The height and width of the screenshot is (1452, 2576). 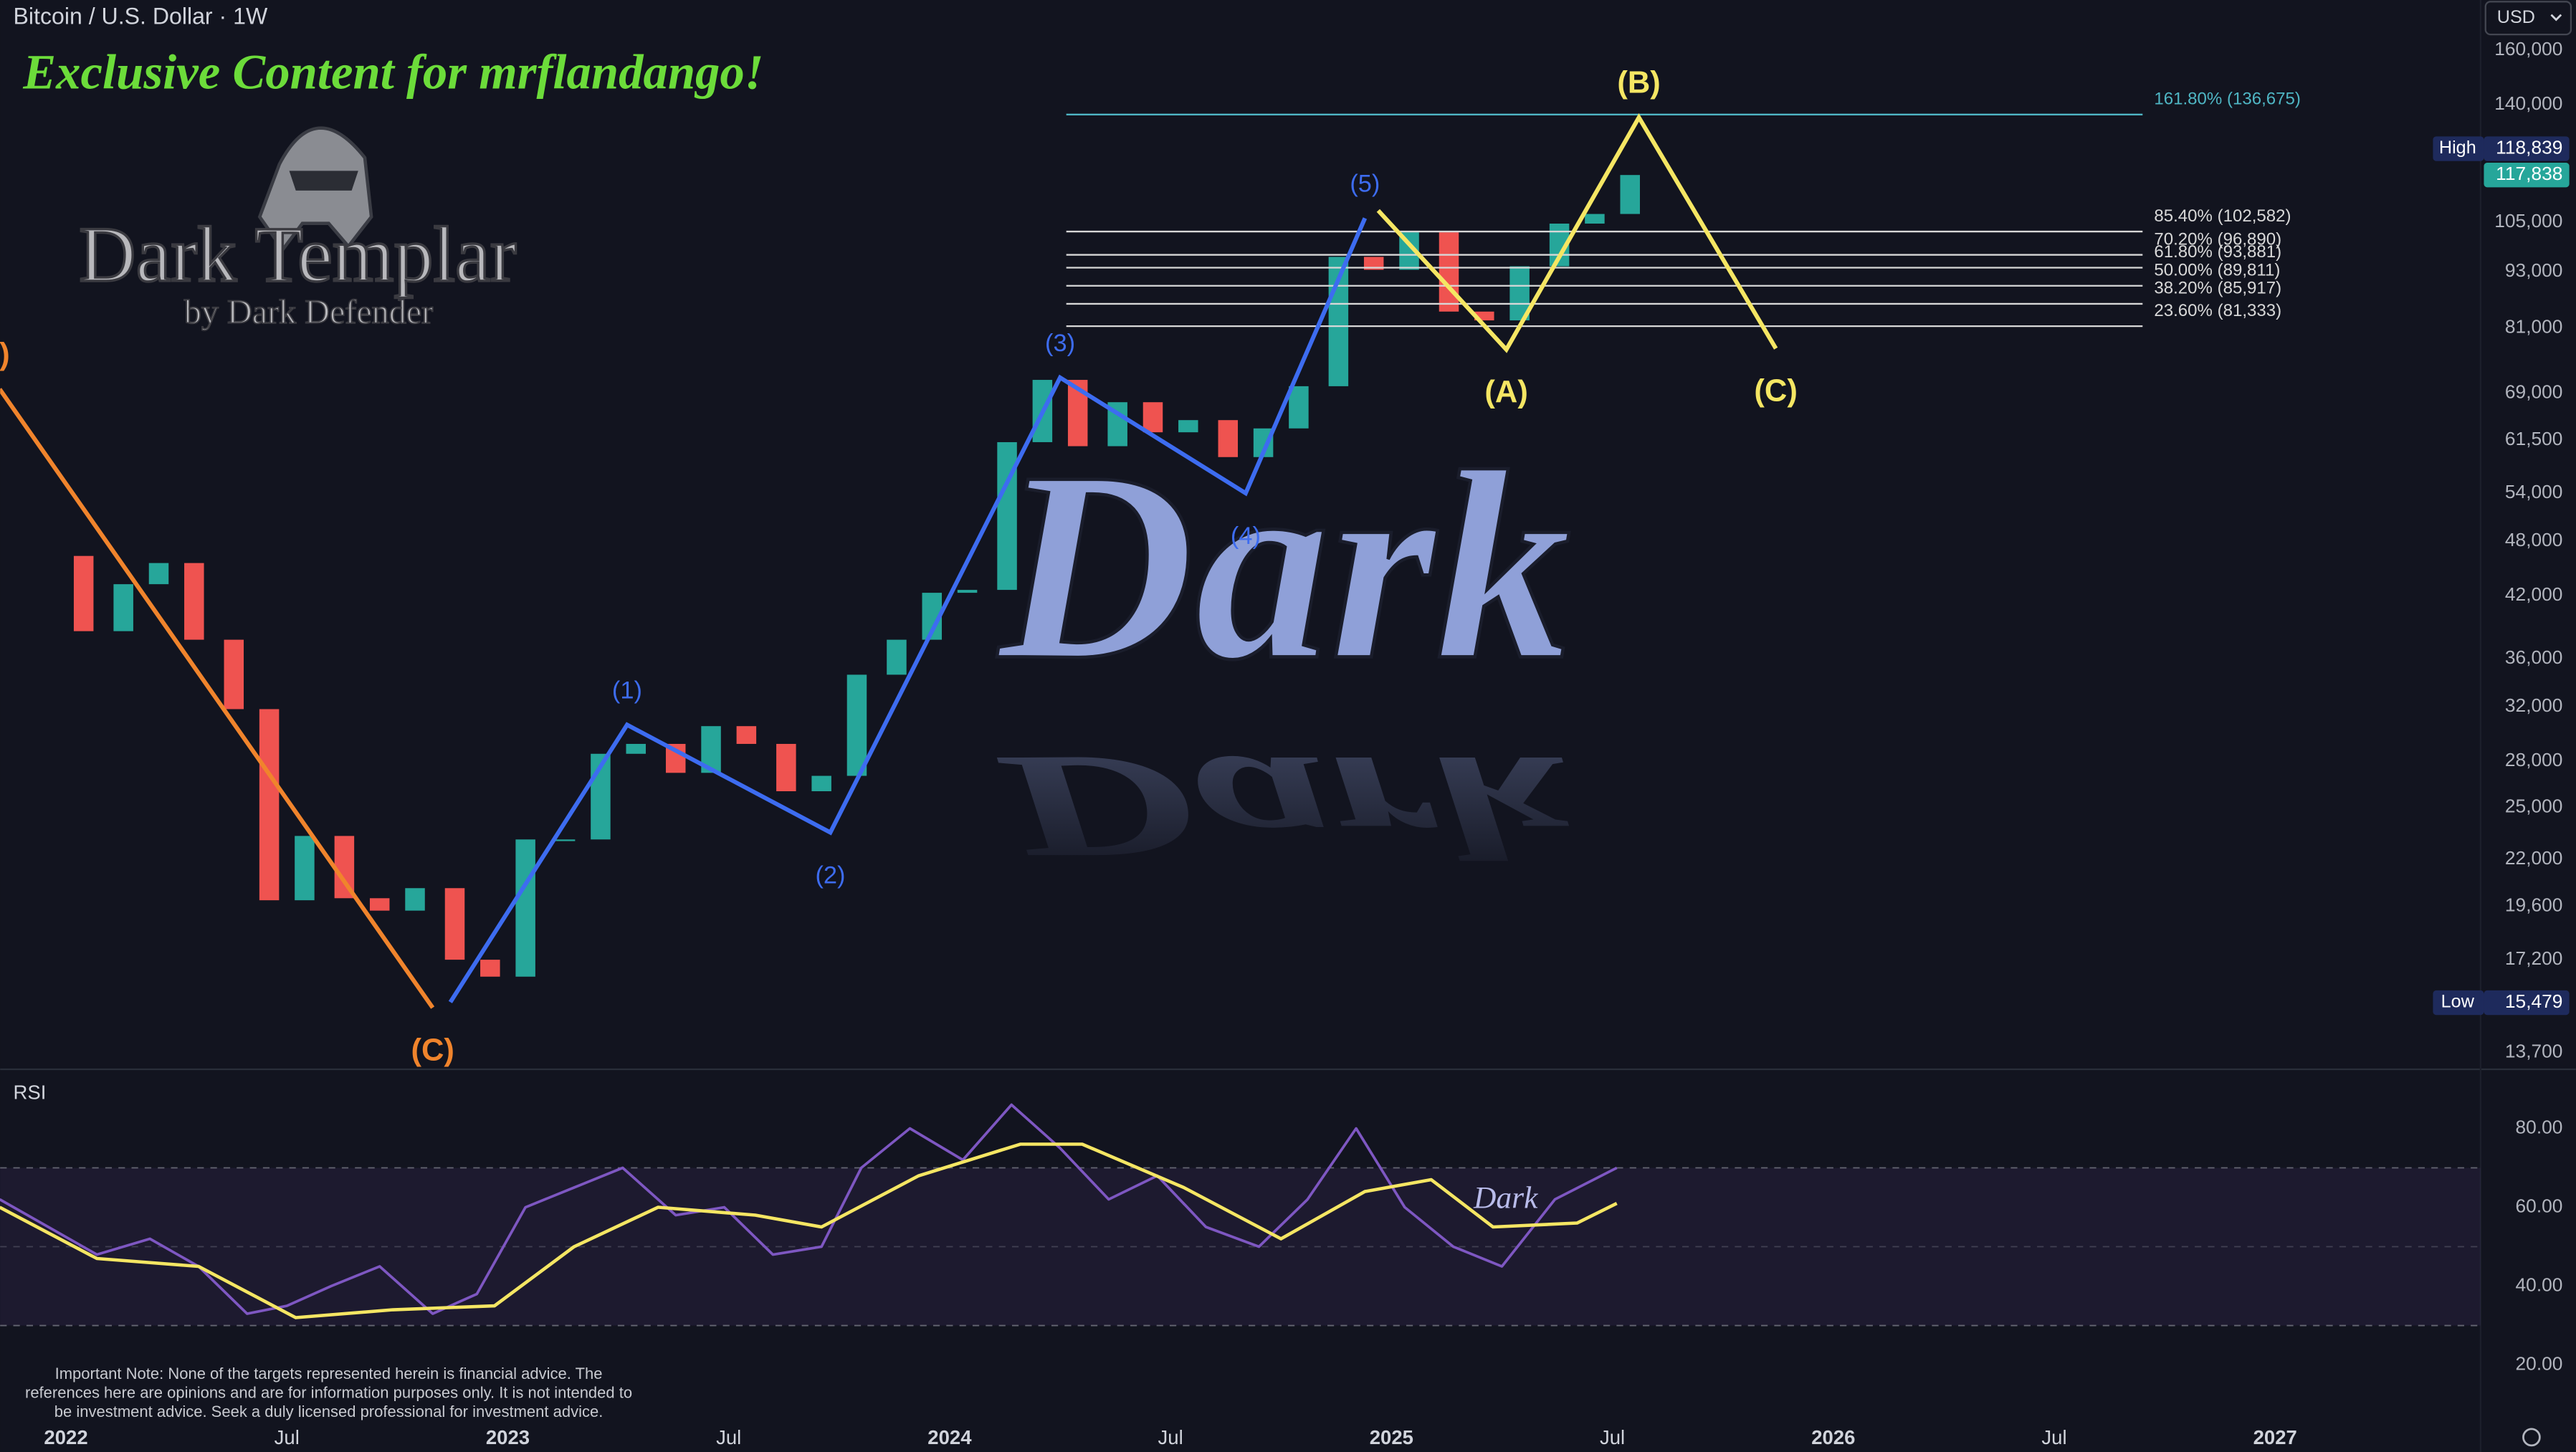 What do you see at coordinates (30, 1092) in the screenshot?
I see `rsi-title: RSI` at bounding box center [30, 1092].